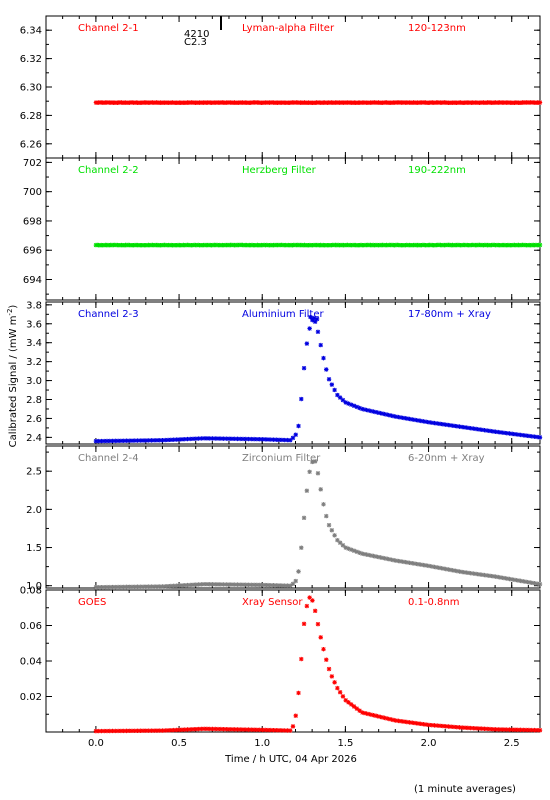 The image size is (550, 800). What do you see at coordinates (10, 312) in the screenshot?
I see `y-axis-title-sup: -2` at bounding box center [10, 312].